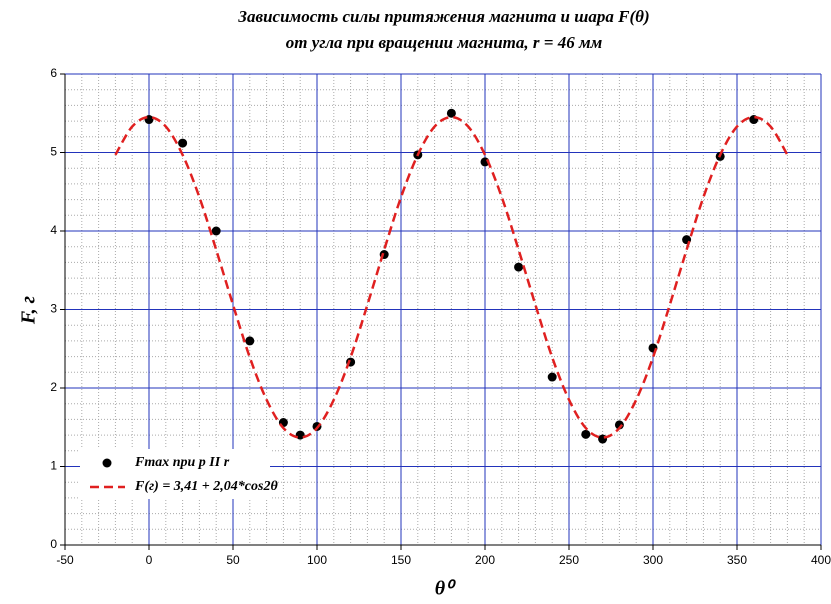 The width and height of the screenshot is (831, 604). What do you see at coordinates (53, 73) in the screenshot?
I see `y-tick-label: 6` at bounding box center [53, 73].